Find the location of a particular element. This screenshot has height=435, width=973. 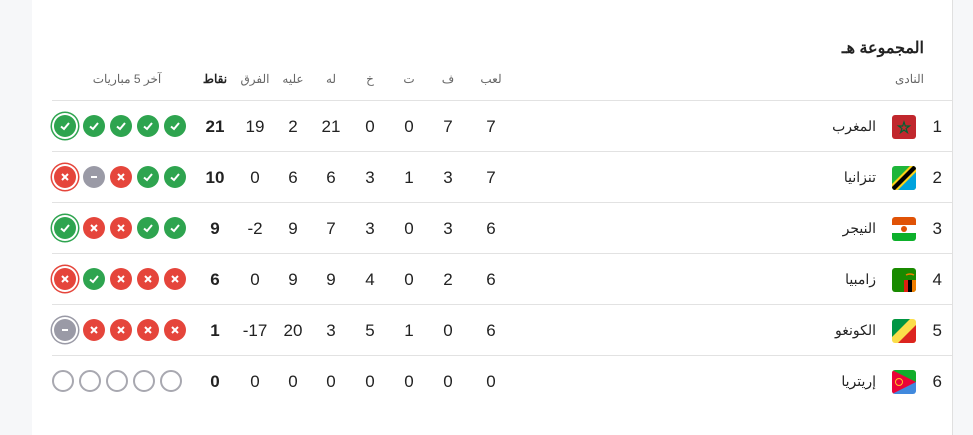

header-diff: الفرق is located at coordinates (255, 79).